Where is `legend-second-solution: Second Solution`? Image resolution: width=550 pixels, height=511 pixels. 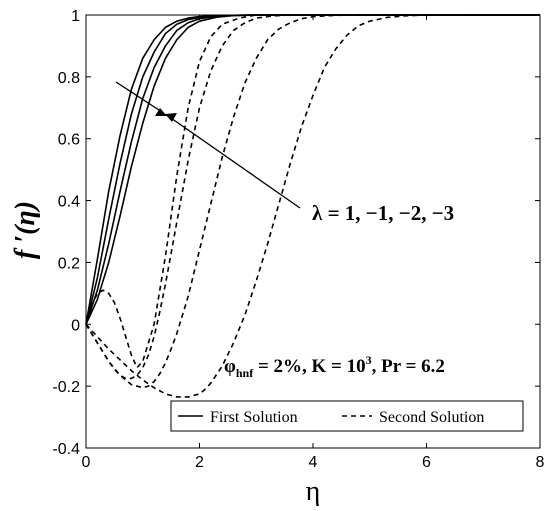 legend-second-solution: Second Solution is located at coordinates (431, 417).